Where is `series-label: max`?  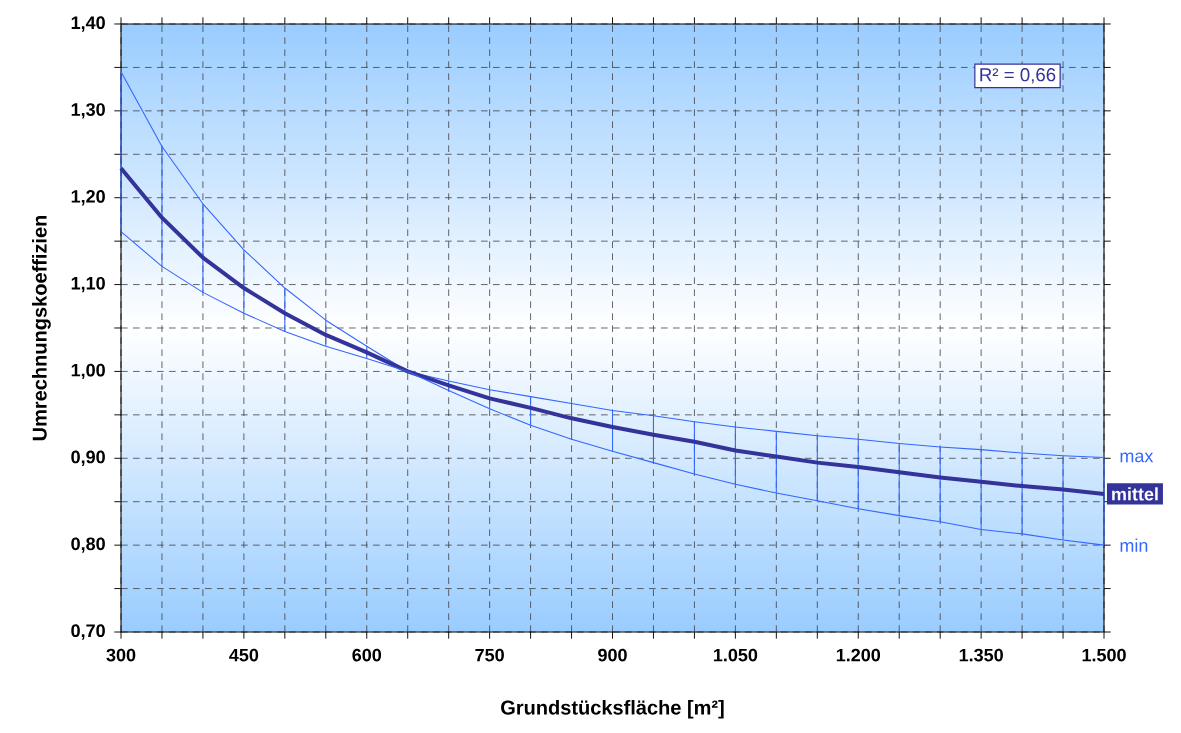 series-label: max is located at coordinates (1137, 457).